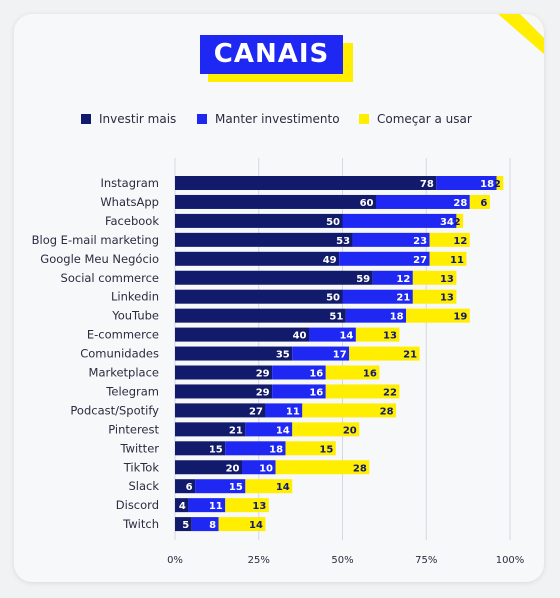 Image resolution: width=560 pixels, height=598 pixels. Describe the element at coordinates (336, 317) in the screenshot. I see `data-label: 51` at that location.